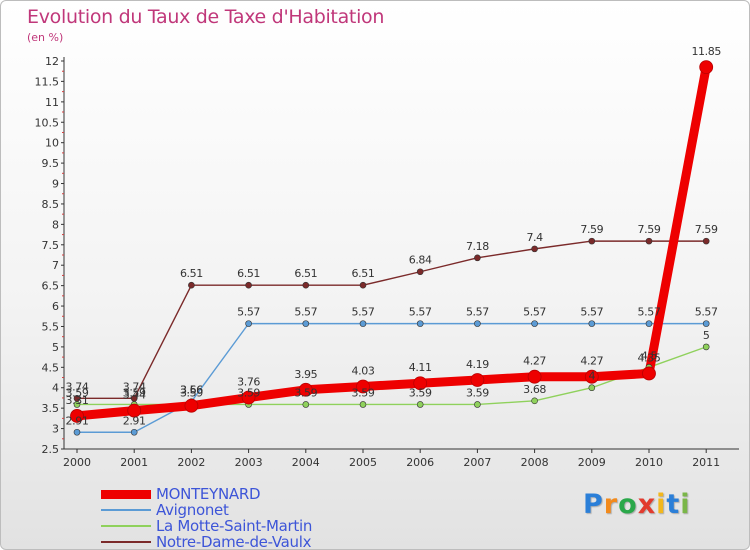 Image resolution: width=750 pixels, height=550 pixels. What do you see at coordinates (706, 51) in the screenshot?
I see `data-label: 11.85` at bounding box center [706, 51].